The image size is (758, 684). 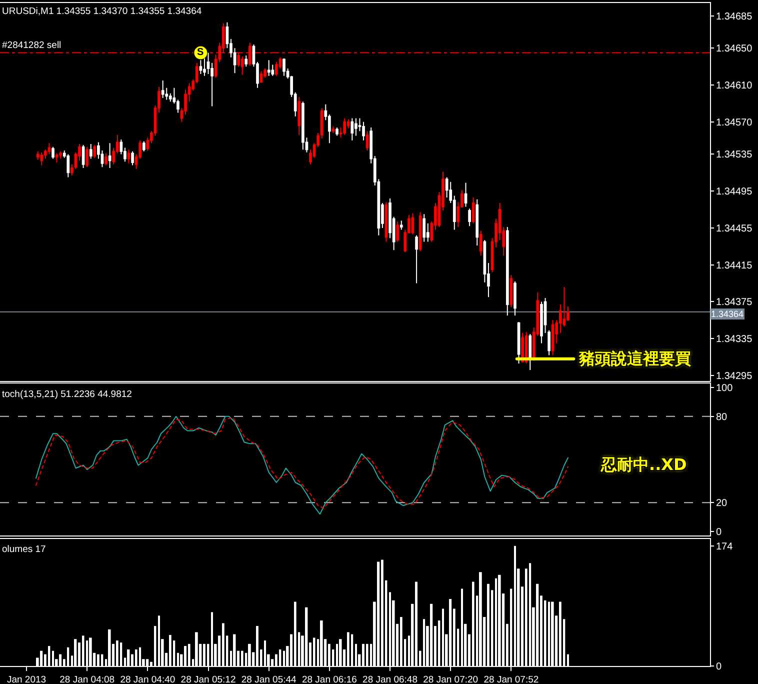 I want to click on x-tick-label: 28 Jan 06:48, so click(x=390, y=679).